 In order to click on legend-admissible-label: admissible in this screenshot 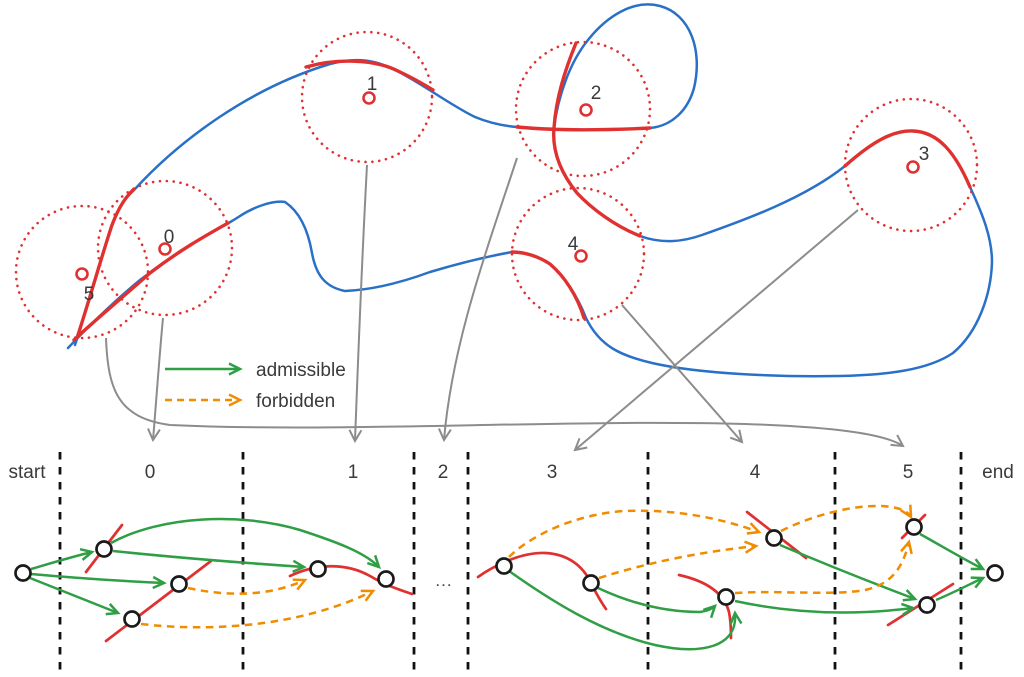, I will do `click(301, 370)`.